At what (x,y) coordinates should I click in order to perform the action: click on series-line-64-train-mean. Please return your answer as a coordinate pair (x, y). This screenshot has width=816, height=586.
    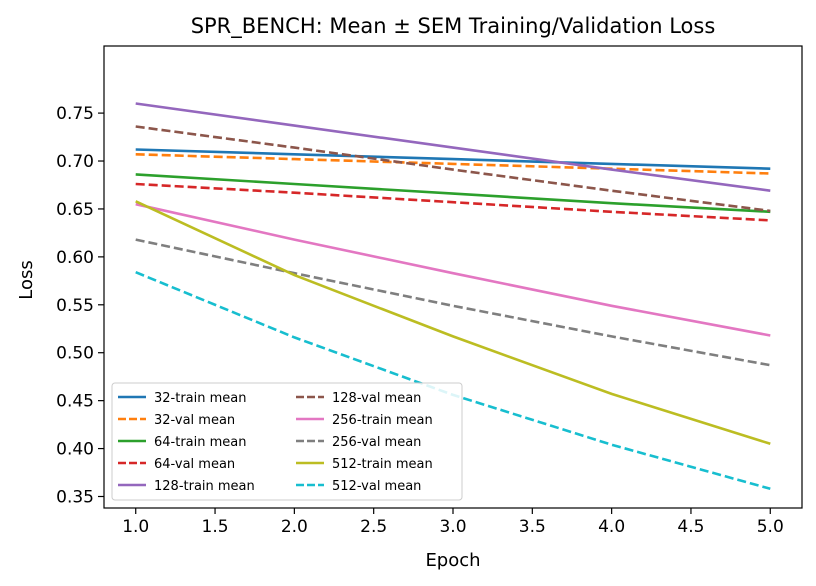
    Looking at the image, I should click on (453, 193).